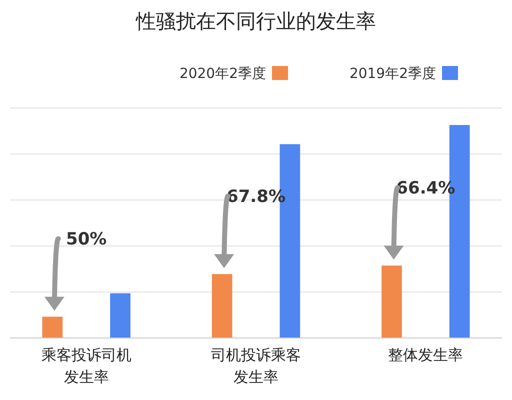 This screenshot has height=400, width=512. I want to click on chart-title: 性骚扰在不同行业的发生率, so click(255, 21).